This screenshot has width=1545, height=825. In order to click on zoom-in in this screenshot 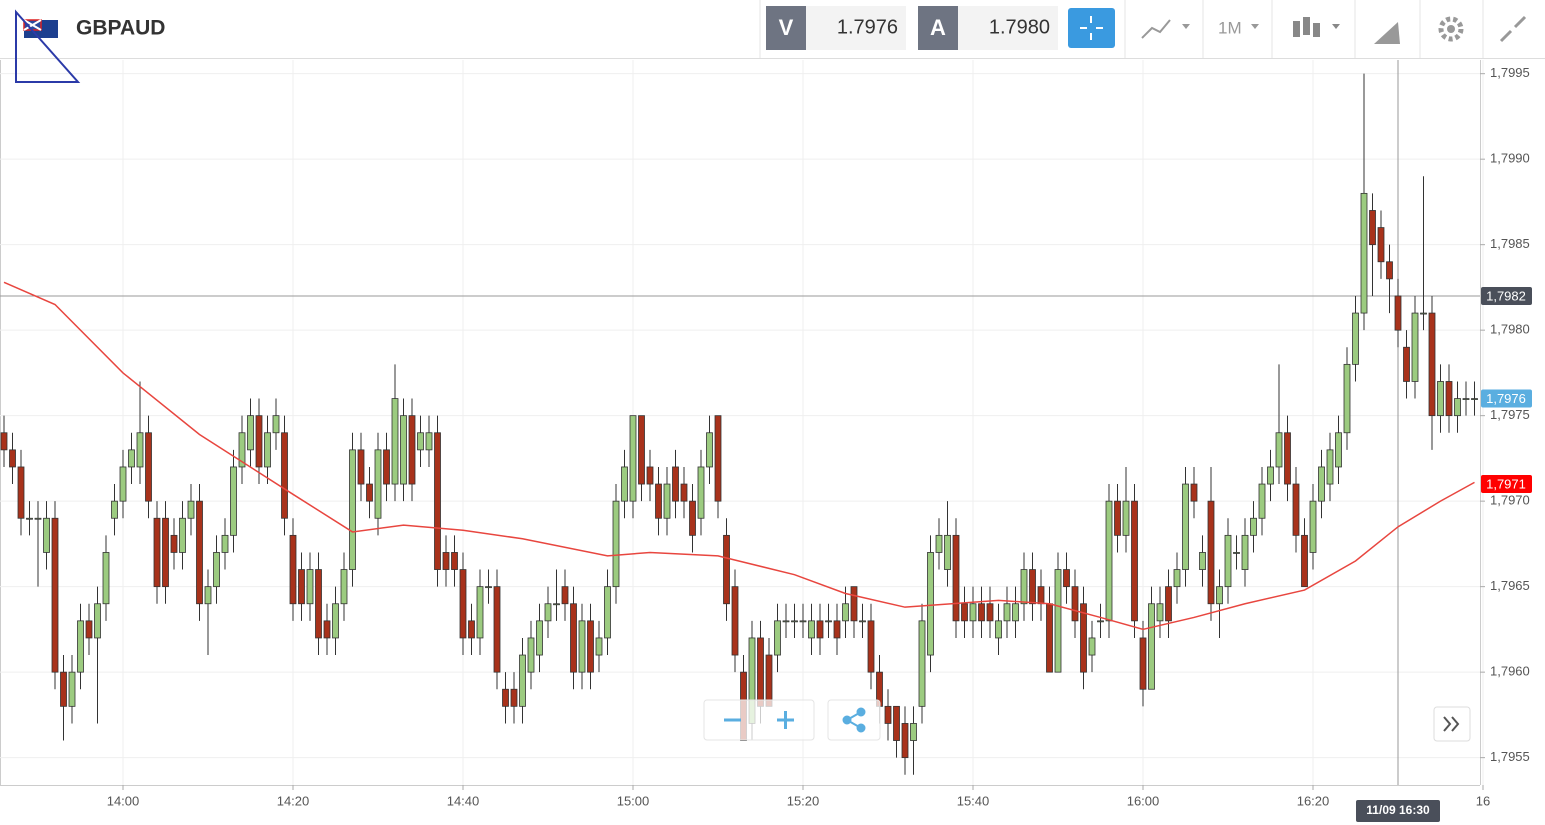, I will do `click(785, 720)`.